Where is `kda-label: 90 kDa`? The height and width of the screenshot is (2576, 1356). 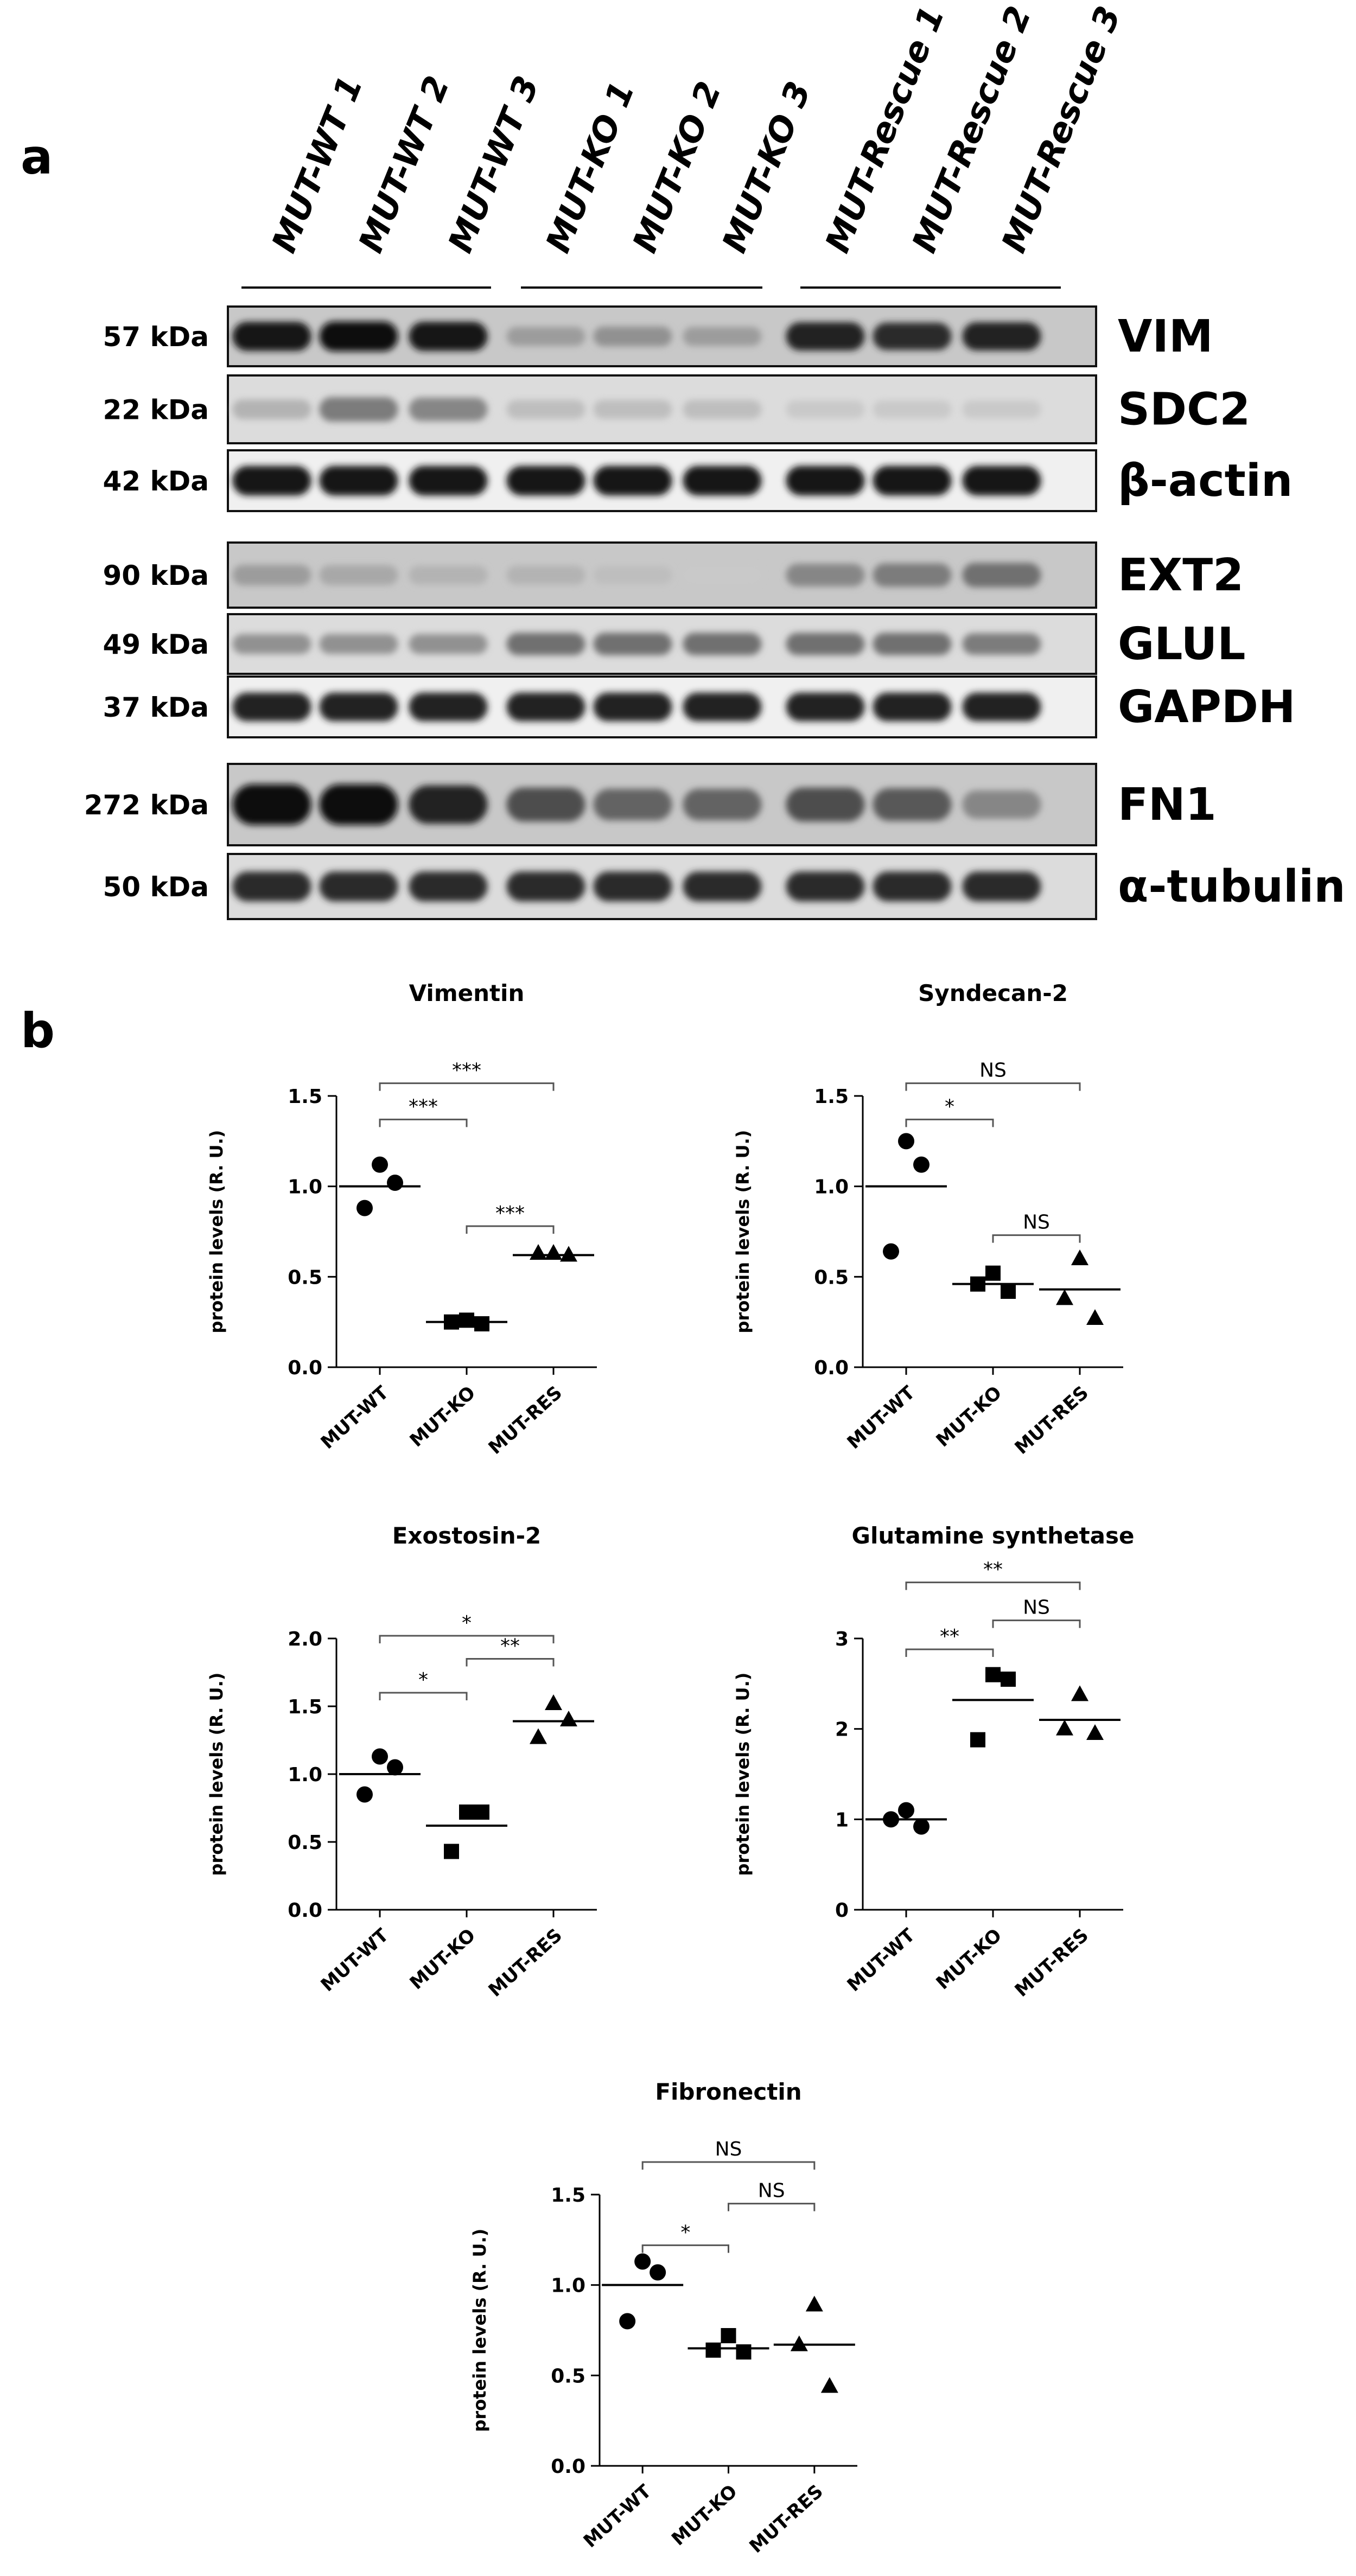
kda-label: 90 kDa is located at coordinates (156, 575).